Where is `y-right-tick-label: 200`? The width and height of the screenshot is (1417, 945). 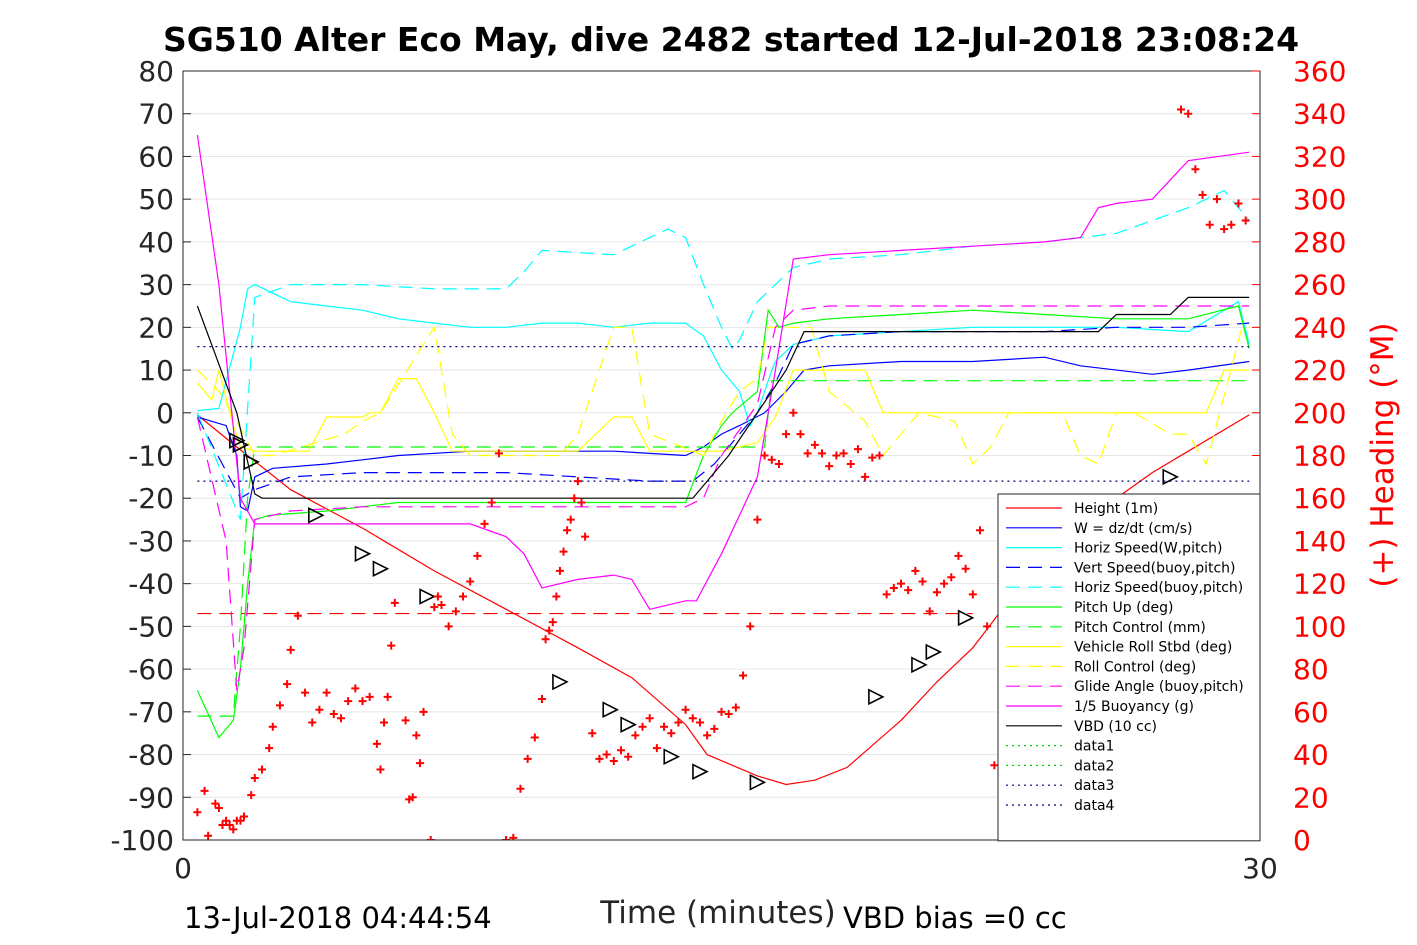 y-right-tick-label: 200 is located at coordinates (1319, 413).